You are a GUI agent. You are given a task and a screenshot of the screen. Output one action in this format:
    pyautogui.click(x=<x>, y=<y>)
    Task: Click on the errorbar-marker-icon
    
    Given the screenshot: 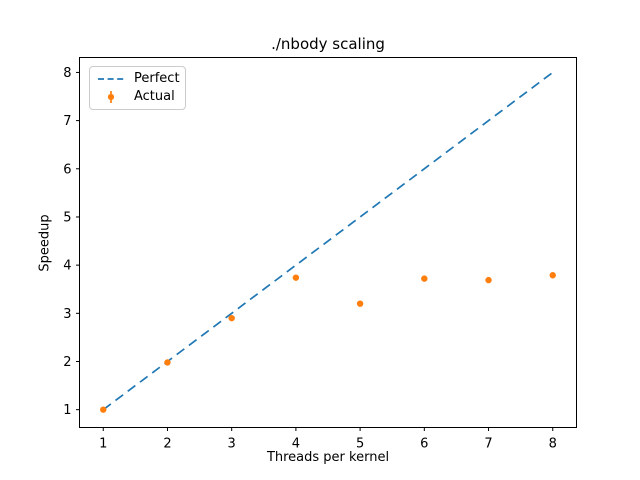 What is the action you would take?
    pyautogui.click(x=111, y=97)
    